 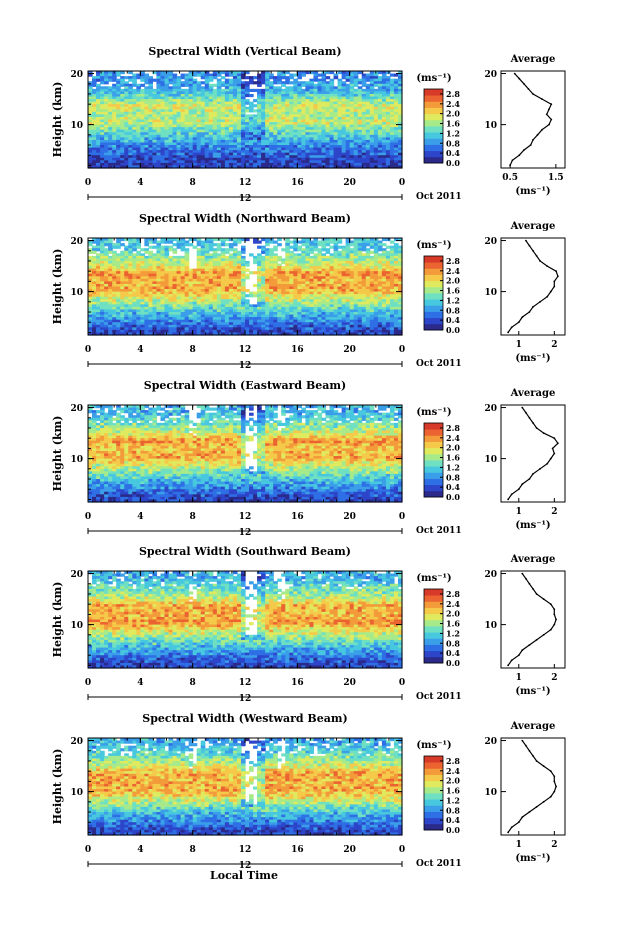 I want to click on y-tick-label: 20, so click(x=76, y=75).